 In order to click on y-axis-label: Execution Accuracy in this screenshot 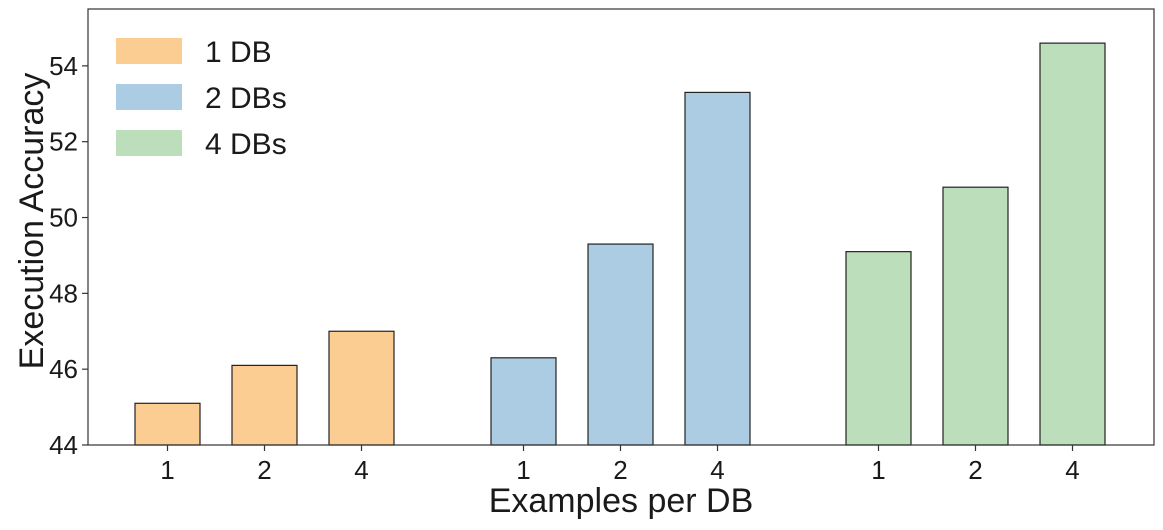, I will do `click(32, 221)`.